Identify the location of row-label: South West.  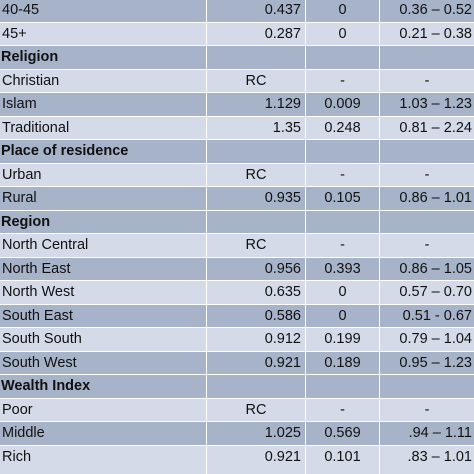
(39, 362).